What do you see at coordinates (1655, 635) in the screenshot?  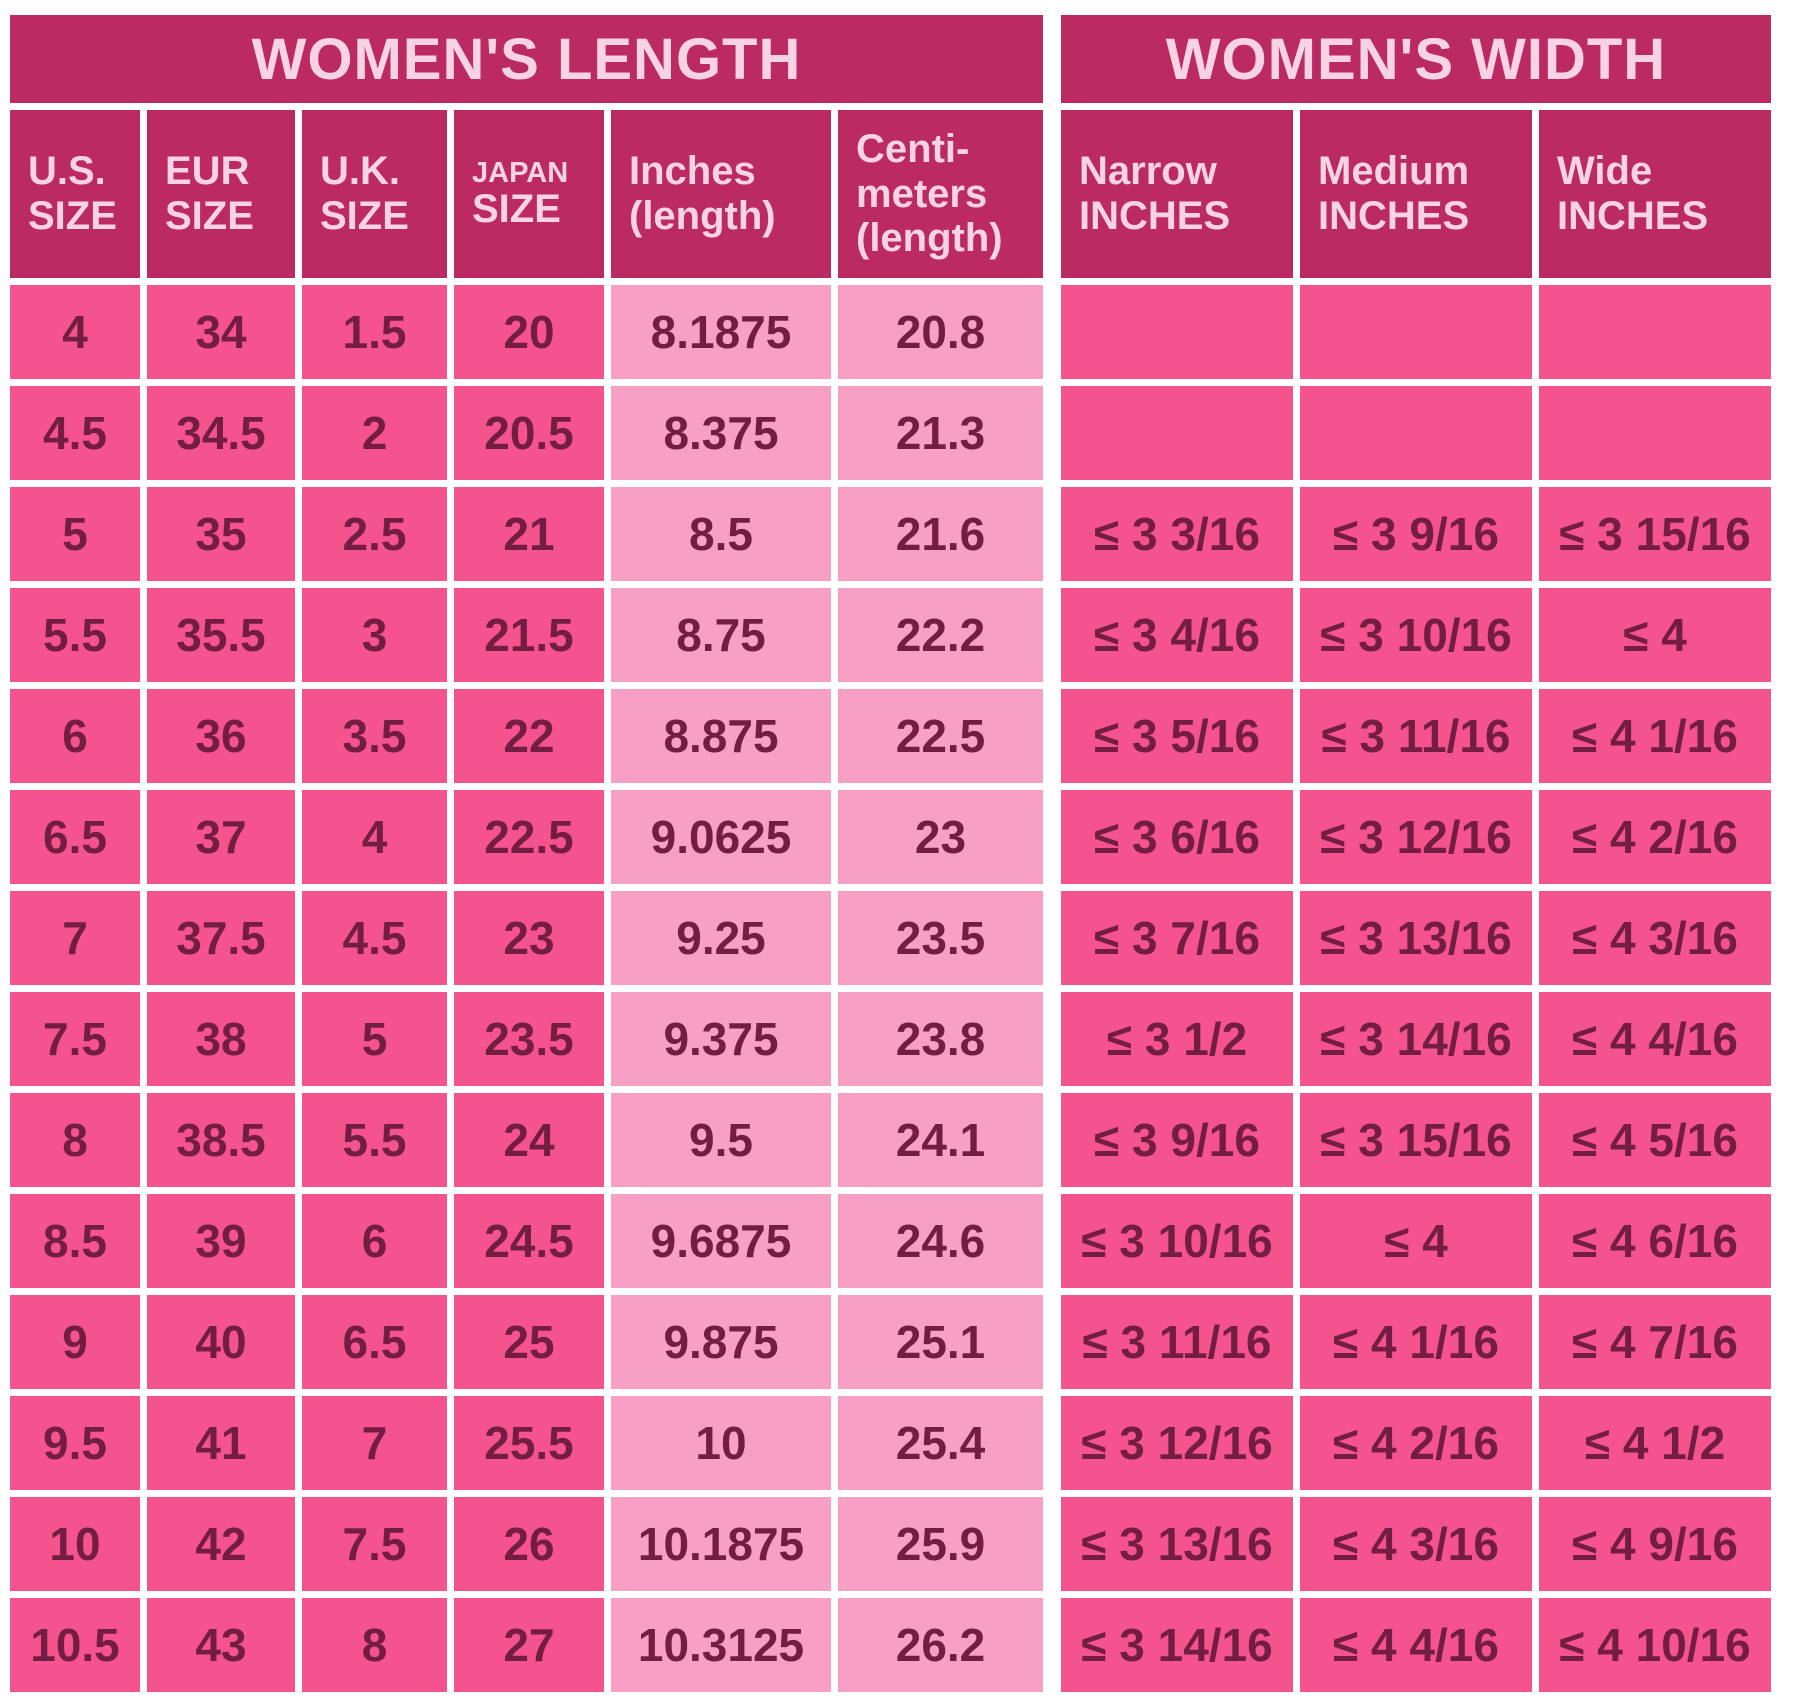 I see `cell: ≤ 4` at bounding box center [1655, 635].